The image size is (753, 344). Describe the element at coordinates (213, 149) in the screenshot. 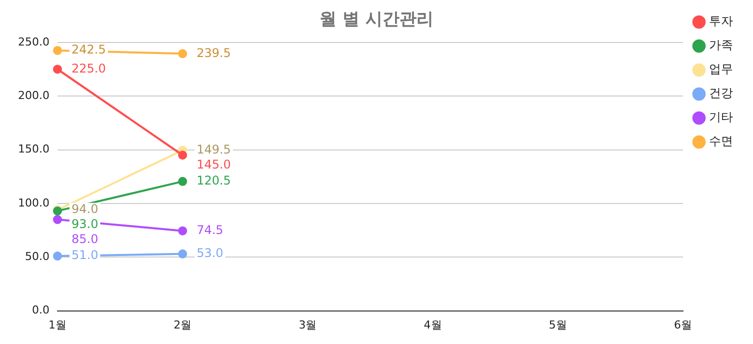

I see `data-label: 149.5` at that location.